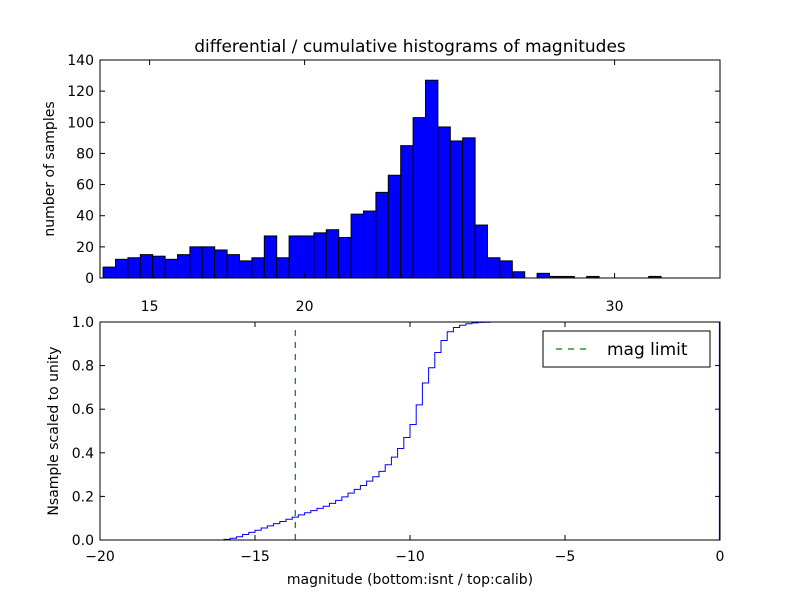 Image resolution: width=800 pixels, height=600 pixels. What do you see at coordinates (83, 410) in the screenshot?
I see `bottom-y-tick-label: 0.6` at bounding box center [83, 410].